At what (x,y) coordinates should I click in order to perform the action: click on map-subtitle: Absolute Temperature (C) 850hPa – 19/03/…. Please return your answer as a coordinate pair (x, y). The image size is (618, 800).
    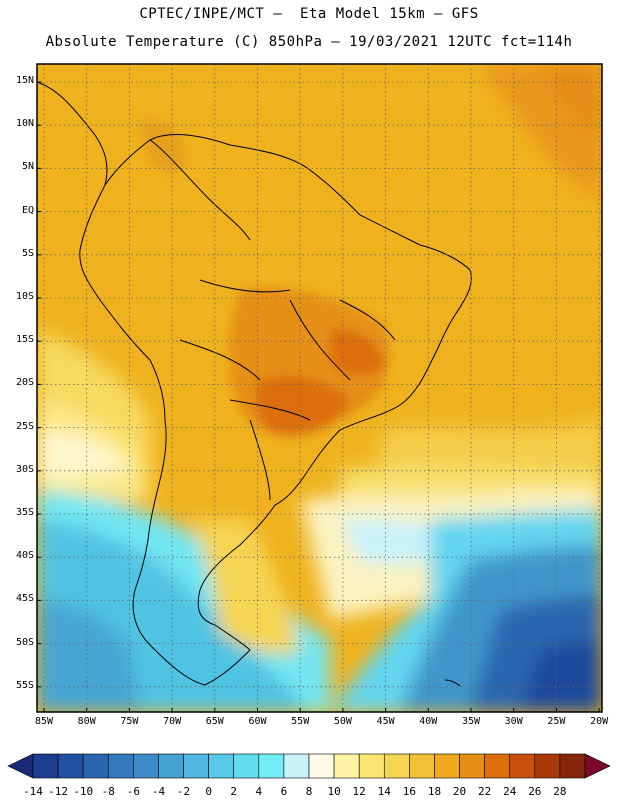
    Looking at the image, I should click on (309, 42).